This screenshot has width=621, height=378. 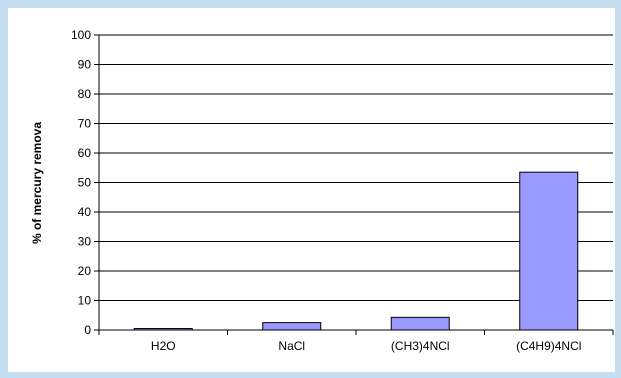 What do you see at coordinates (420, 346) in the screenshot?
I see `x-tick-label: (CH3)4NCl` at bounding box center [420, 346].